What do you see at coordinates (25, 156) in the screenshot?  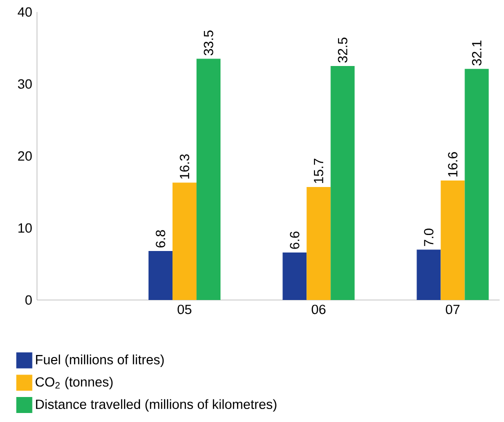 I see `y-tick-label: 20` at bounding box center [25, 156].